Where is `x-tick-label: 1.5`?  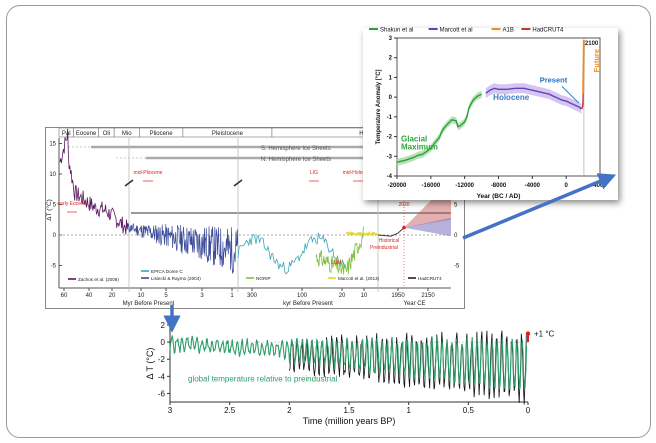
x-tick-label: 1.5 is located at coordinates (349, 410).